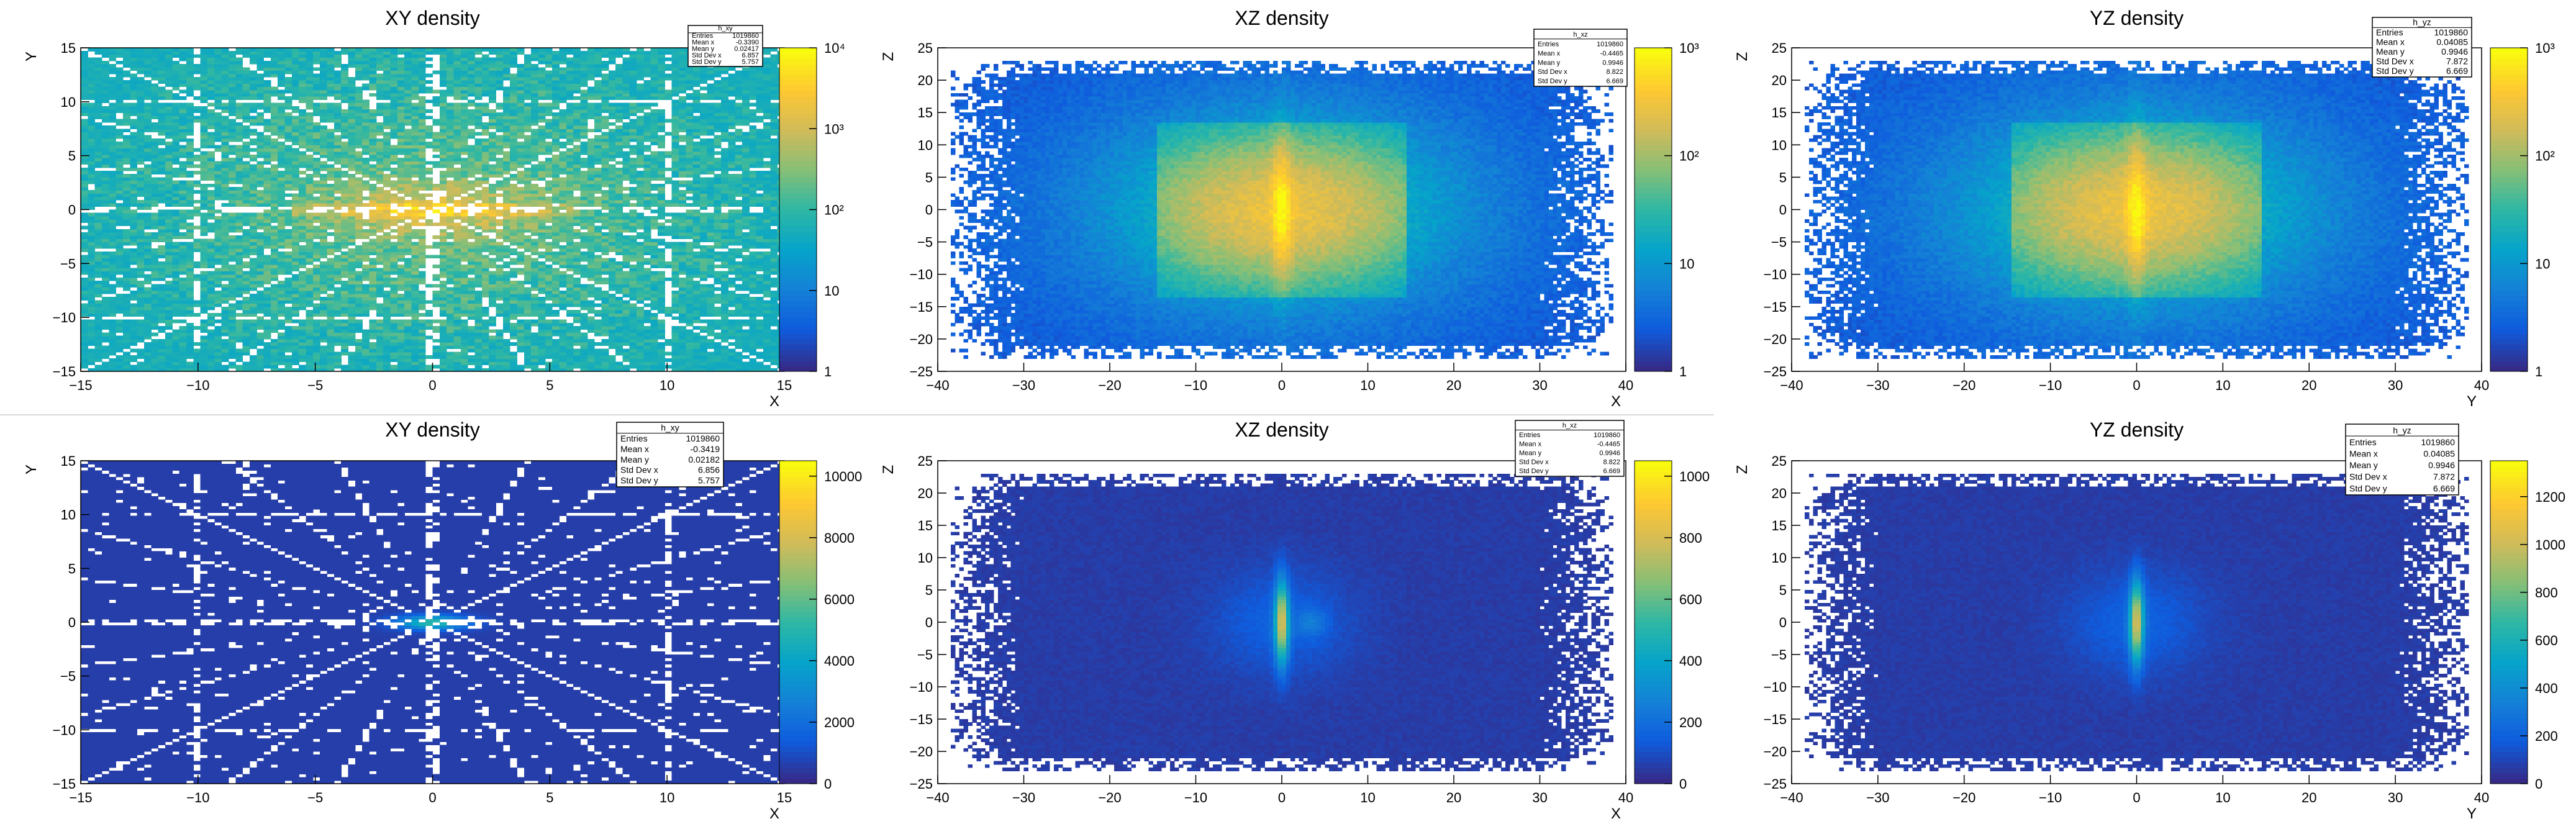 The width and height of the screenshot is (2576, 829). I want to click on x-tick-label: 30, so click(2395, 385).